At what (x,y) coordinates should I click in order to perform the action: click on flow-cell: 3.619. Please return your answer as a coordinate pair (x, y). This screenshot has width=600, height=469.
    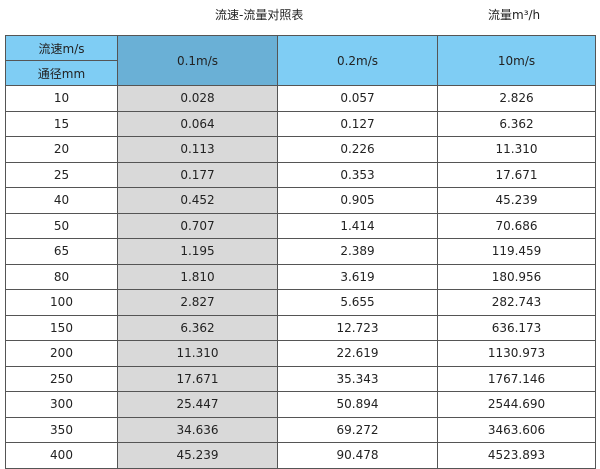
    Looking at the image, I should click on (357, 276).